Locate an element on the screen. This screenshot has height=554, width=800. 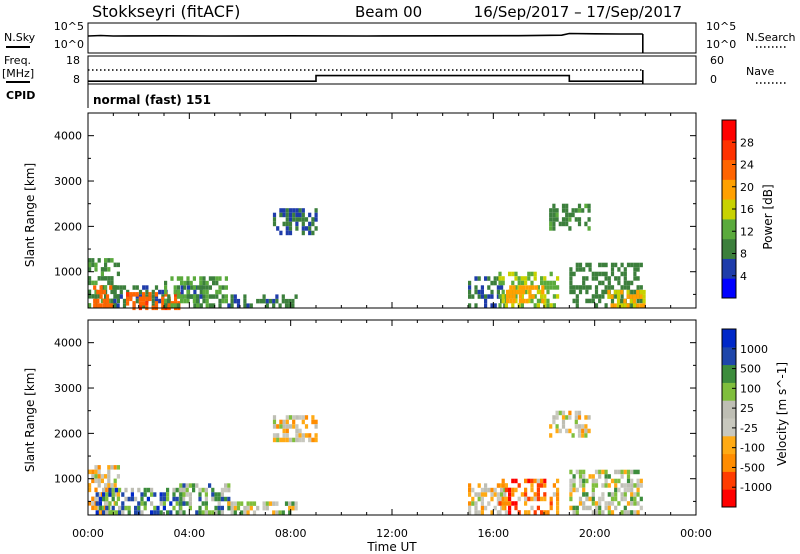
sky-tick-top: 10^5 is located at coordinates (69, 26).